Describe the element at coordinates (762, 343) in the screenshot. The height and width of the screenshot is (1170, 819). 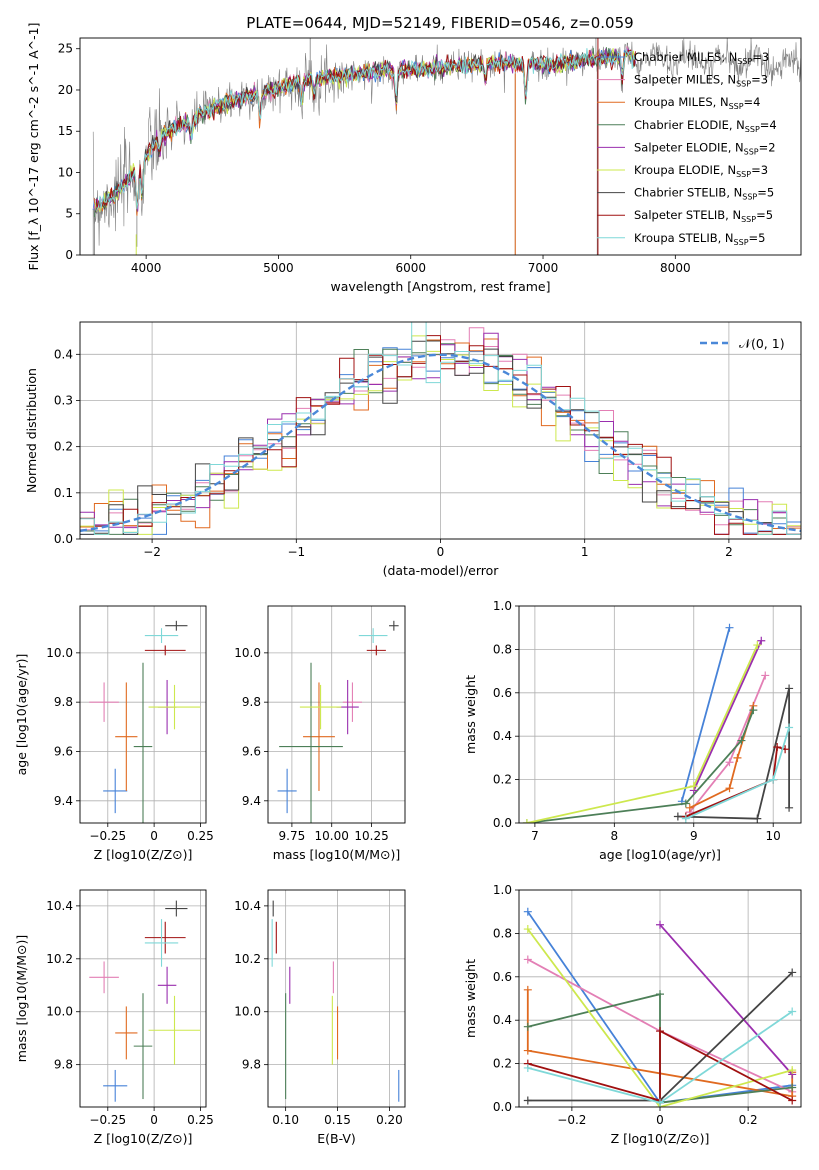
I see `legend-normal-label: 𝒩(0, 1)` at that location.